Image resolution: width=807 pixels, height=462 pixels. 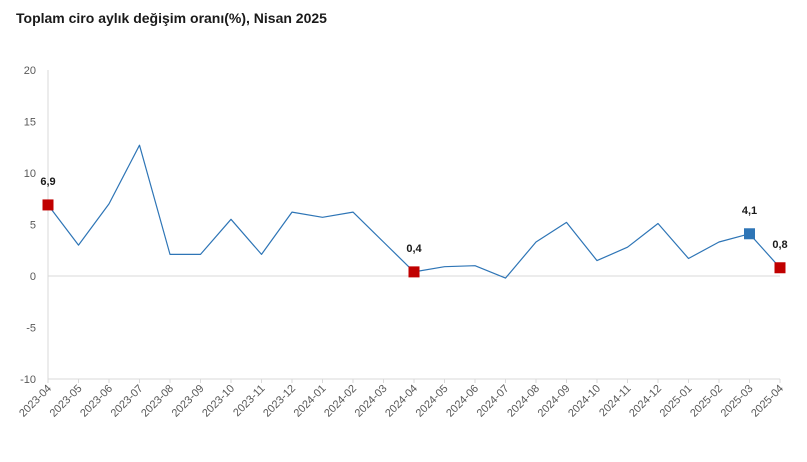 What do you see at coordinates (554, 401) in the screenshot?
I see `x-tick-label: 2024-09` at bounding box center [554, 401].